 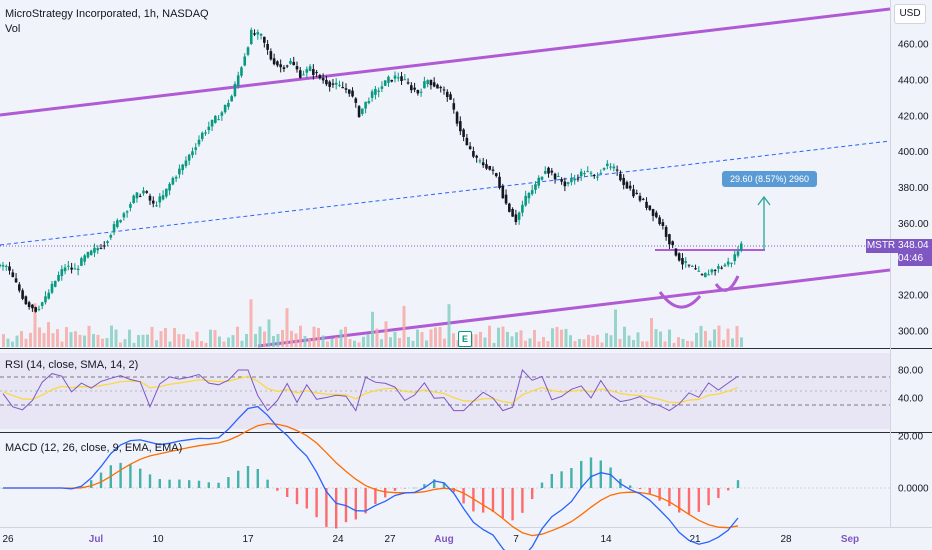 I want to click on x-tick-label: 17, so click(x=248, y=539).